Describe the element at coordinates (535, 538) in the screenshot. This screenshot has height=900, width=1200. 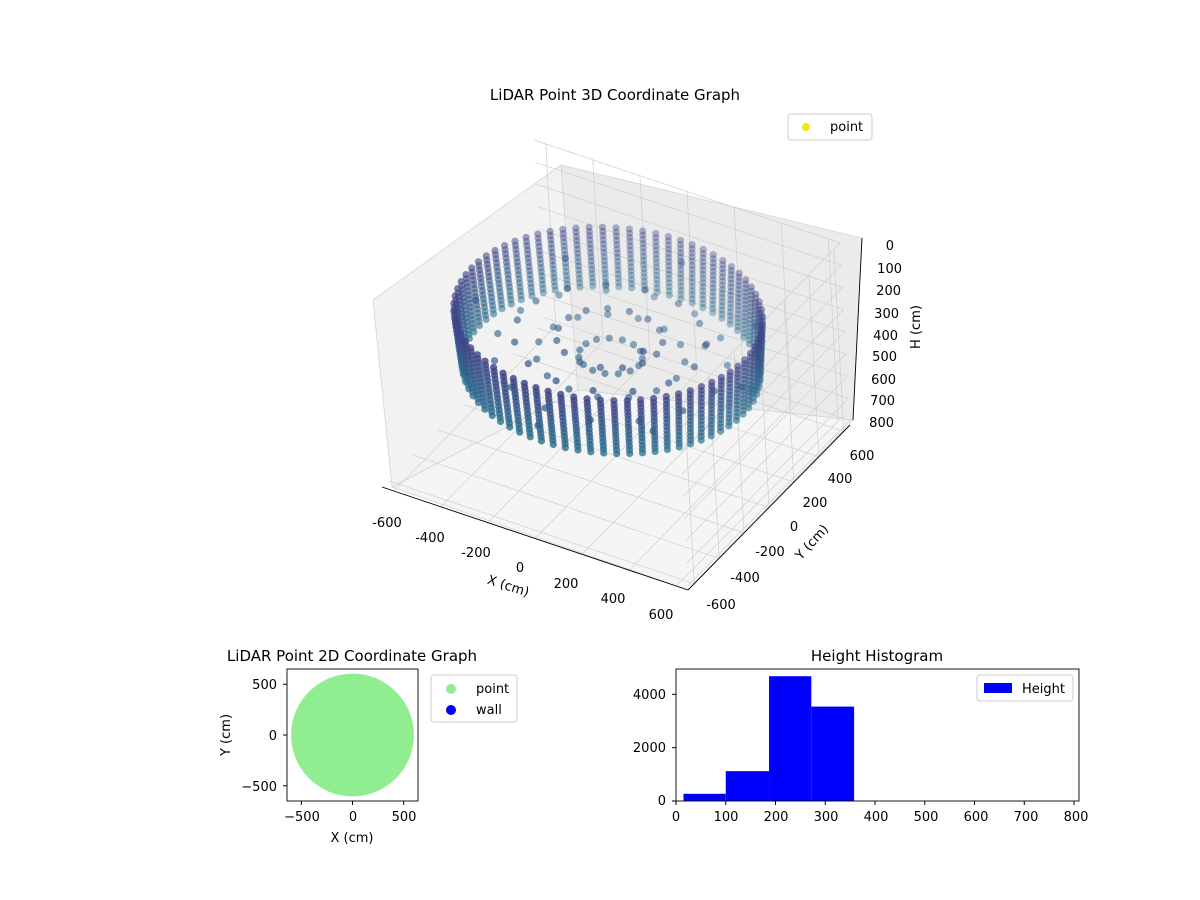
I see `x-axis-line` at that location.